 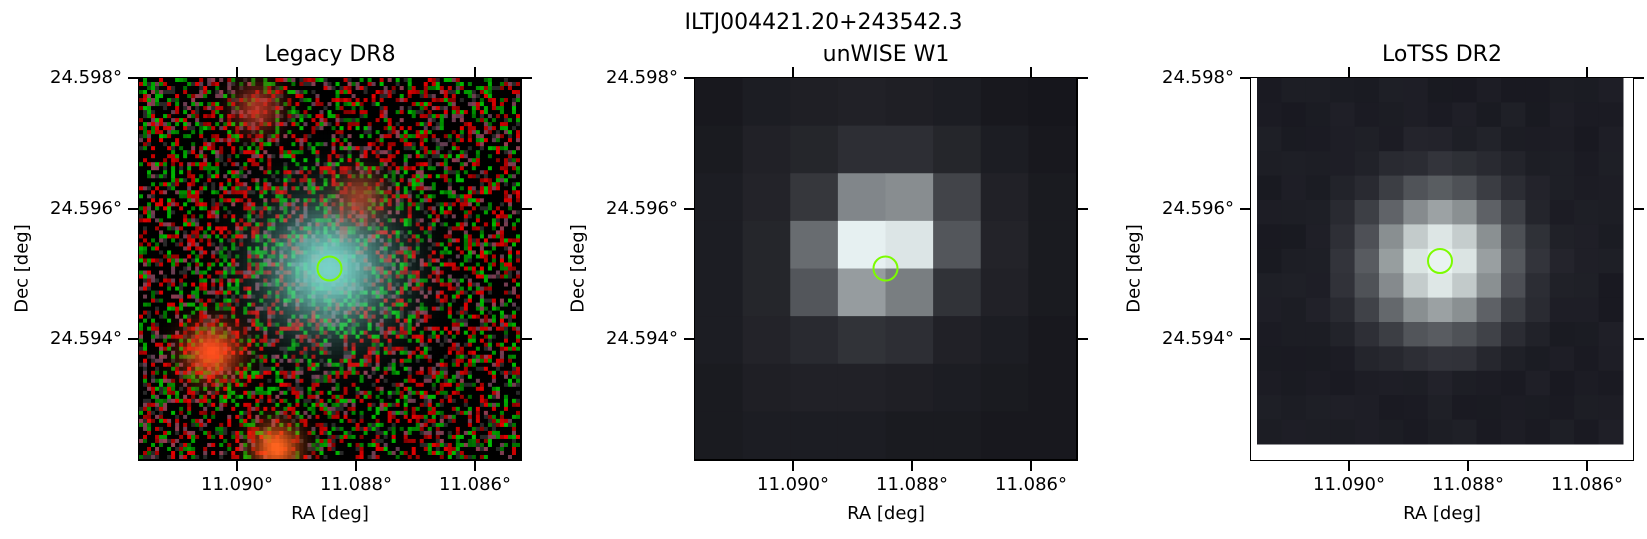 What do you see at coordinates (1442, 54) in the screenshot?
I see `panel-title: LoTSS DR2` at bounding box center [1442, 54].